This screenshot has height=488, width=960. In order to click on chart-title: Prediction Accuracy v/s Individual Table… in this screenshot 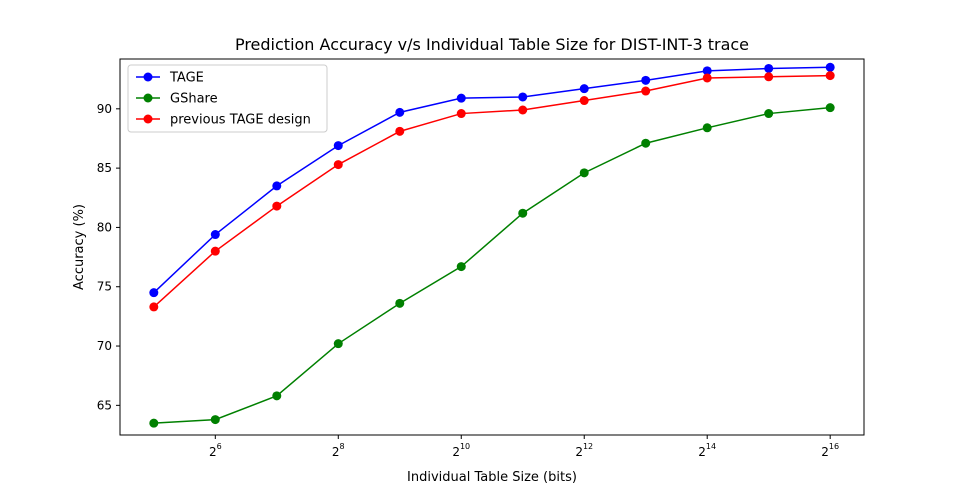, I will do `click(492, 44)`.